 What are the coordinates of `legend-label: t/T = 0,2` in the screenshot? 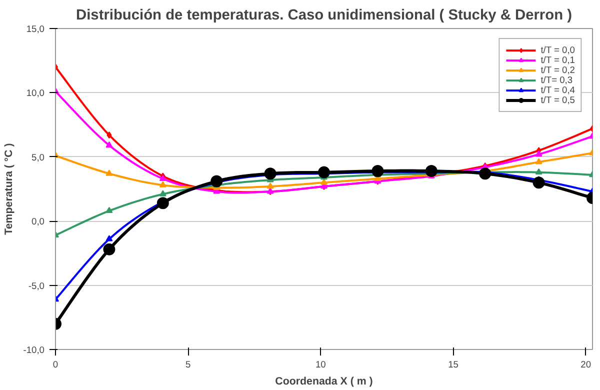 It's located at (557, 70).